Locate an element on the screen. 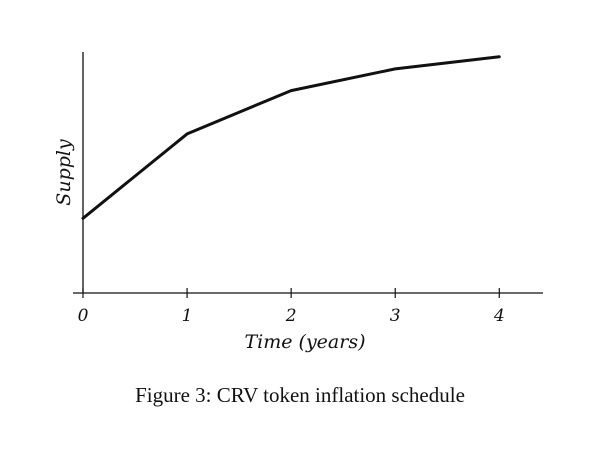  figure-caption: Figure 3: CRV token inflation schedule is located at coordinates (300, 395).